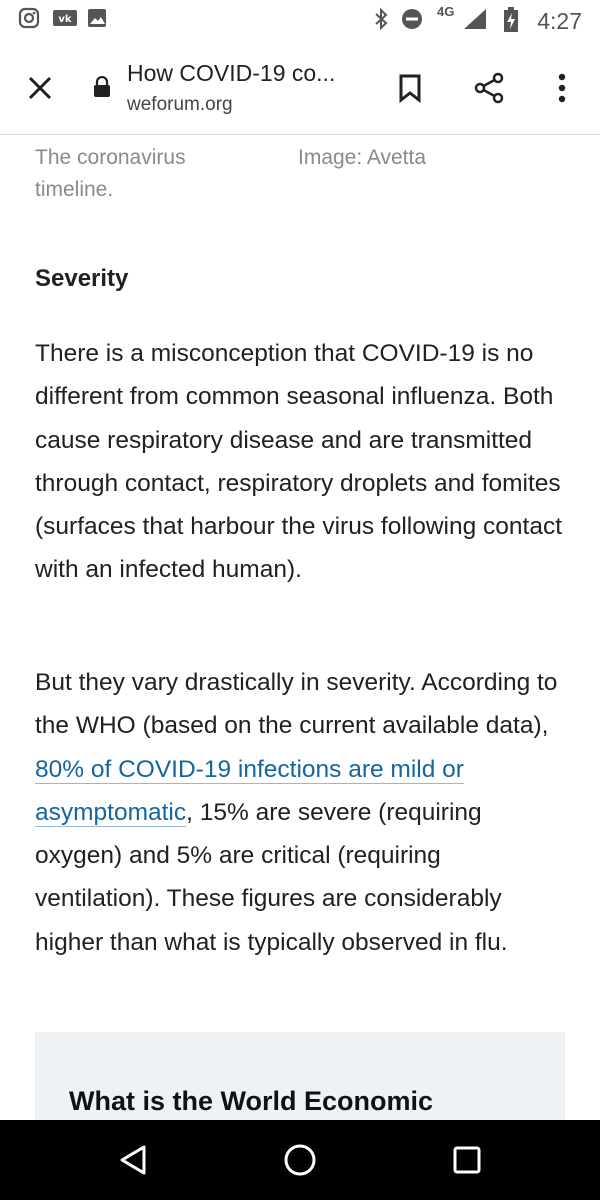 The width and height of the screenshot is (600, 1200). I want to click on back-button, so click(133, 1160).